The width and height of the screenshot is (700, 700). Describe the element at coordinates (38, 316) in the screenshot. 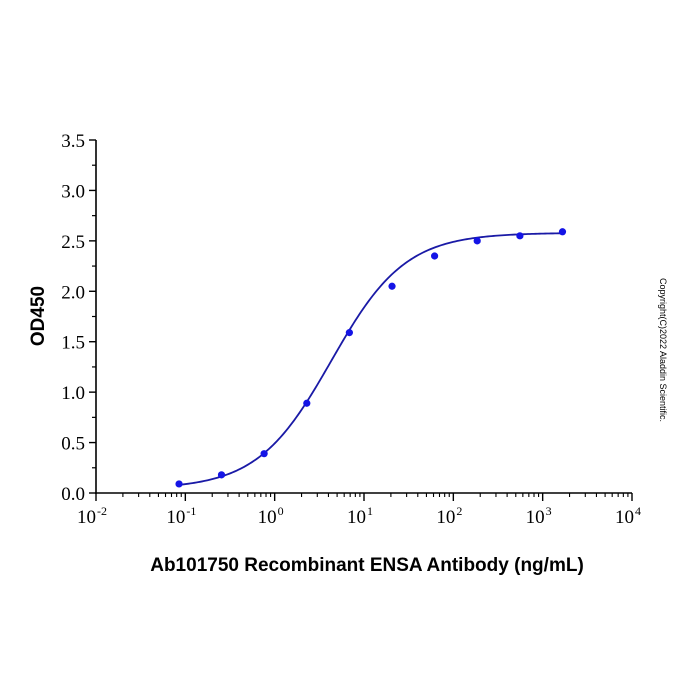

I see `y-axis-label: OD450` at that location.